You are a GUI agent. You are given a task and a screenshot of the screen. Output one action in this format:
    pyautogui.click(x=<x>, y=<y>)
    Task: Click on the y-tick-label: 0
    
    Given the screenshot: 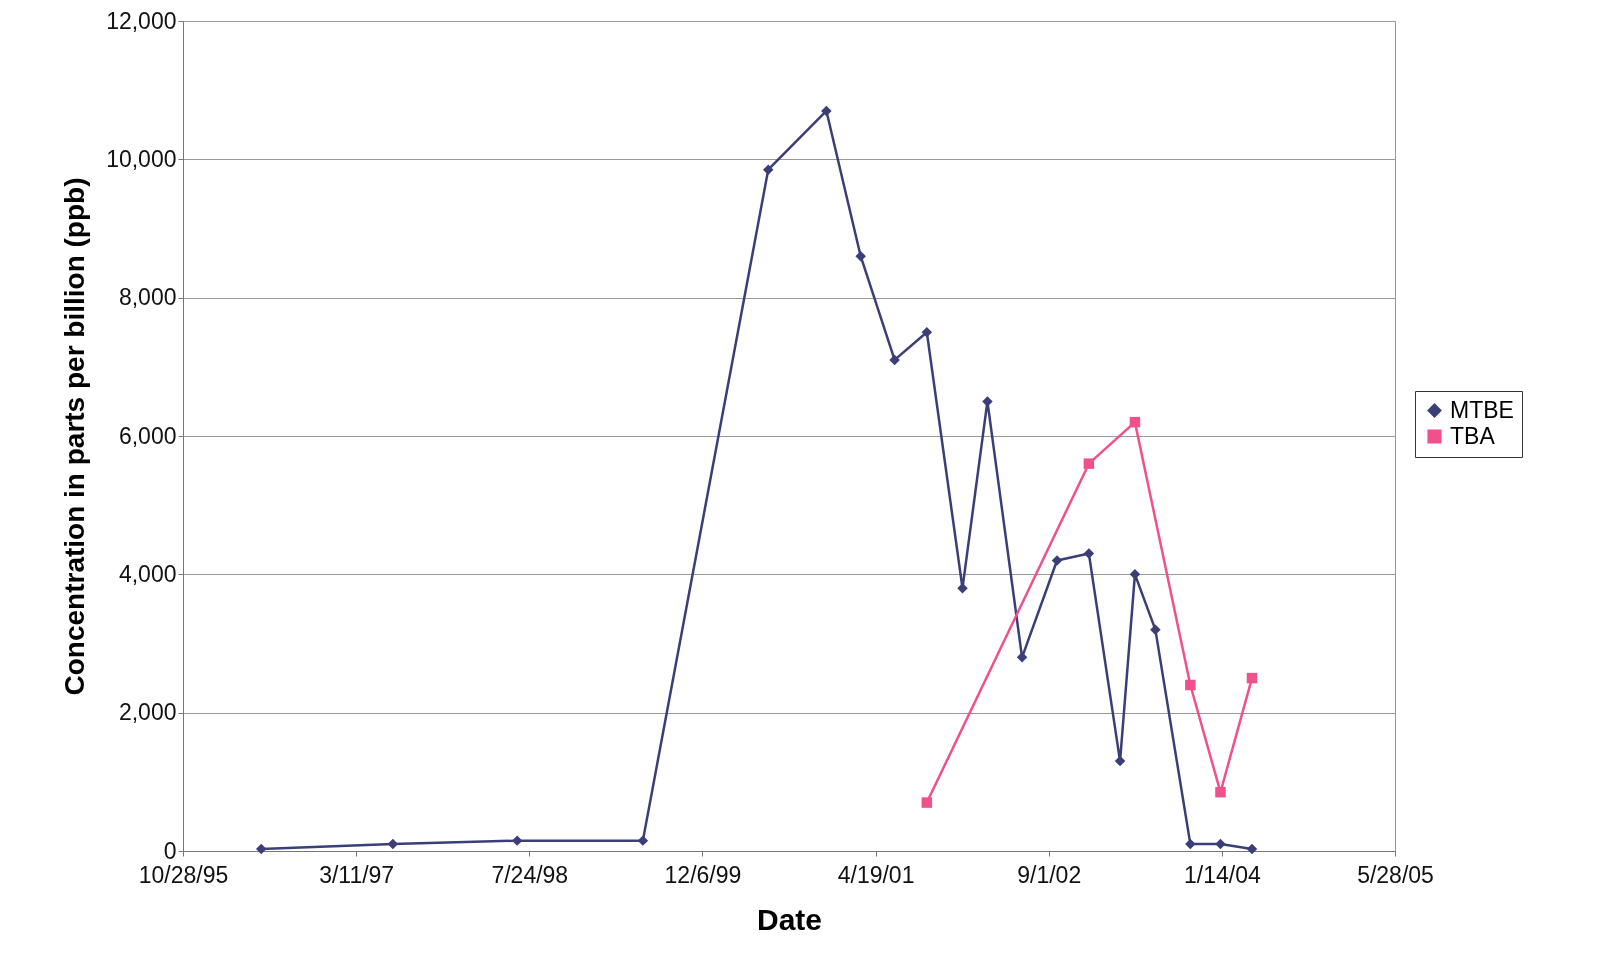 What is the action you would take?
    pyautogui.click(x=170, y=850)
    